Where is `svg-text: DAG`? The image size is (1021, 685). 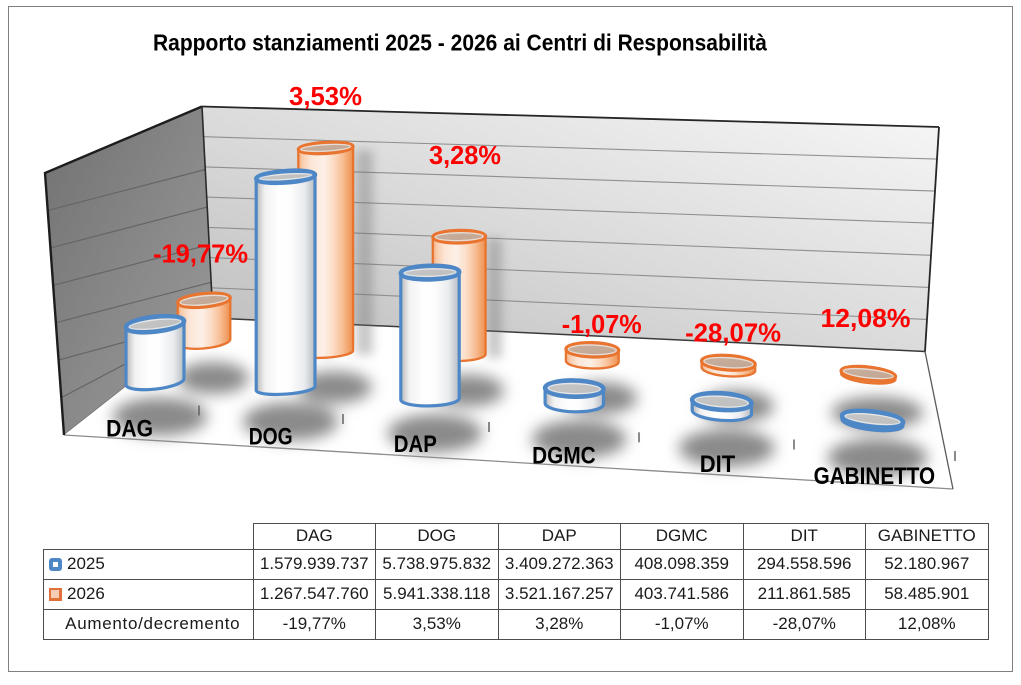
svg-text: DAG is located at coordinates (129, 429).